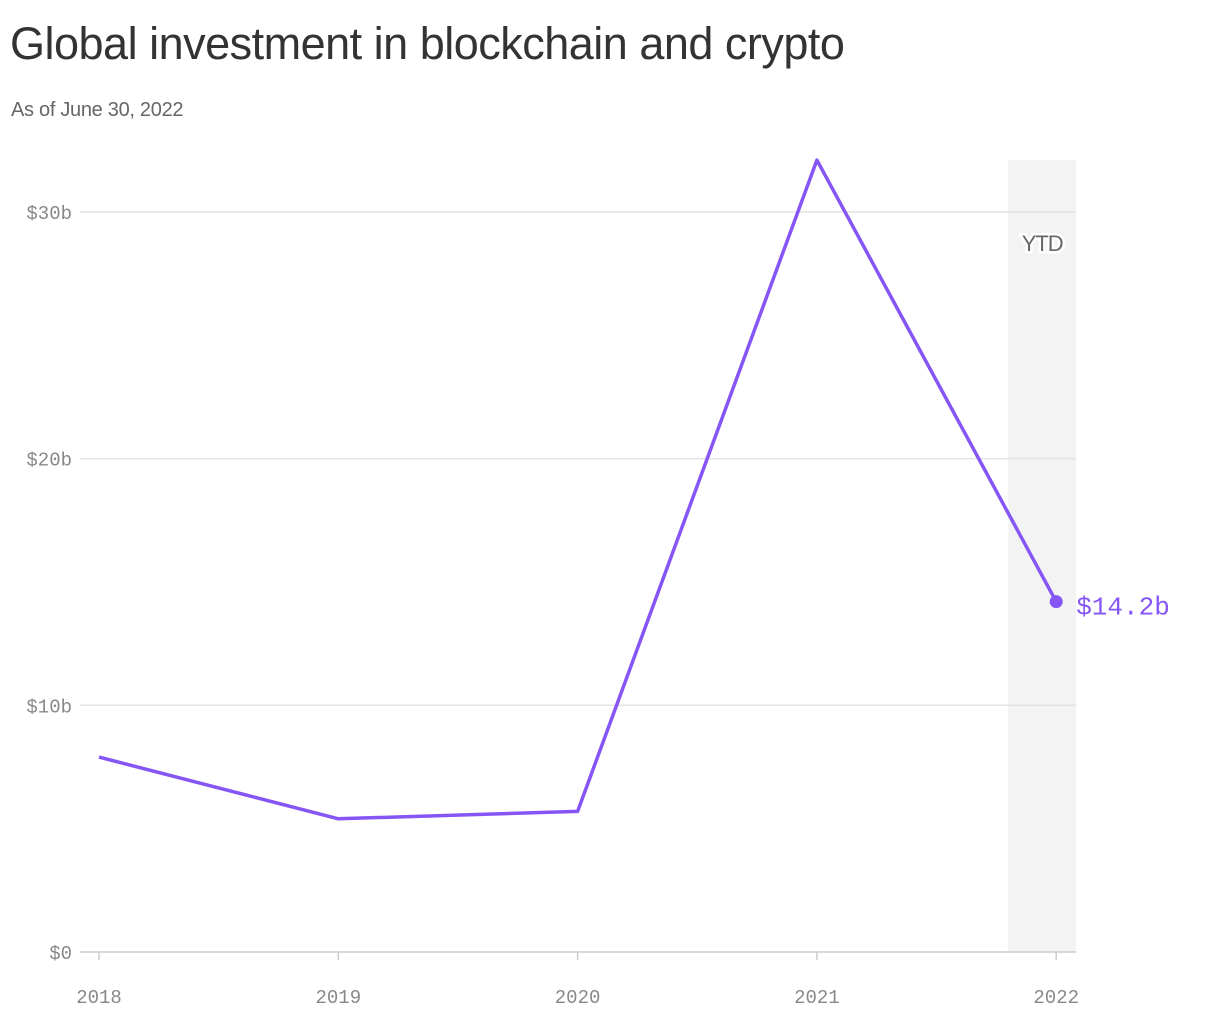 This screenshot has height=1020, width=1220. Describe the element at coordinates (578, 998) in the screenshot. I see `x-tick-label: 2020` at that location.